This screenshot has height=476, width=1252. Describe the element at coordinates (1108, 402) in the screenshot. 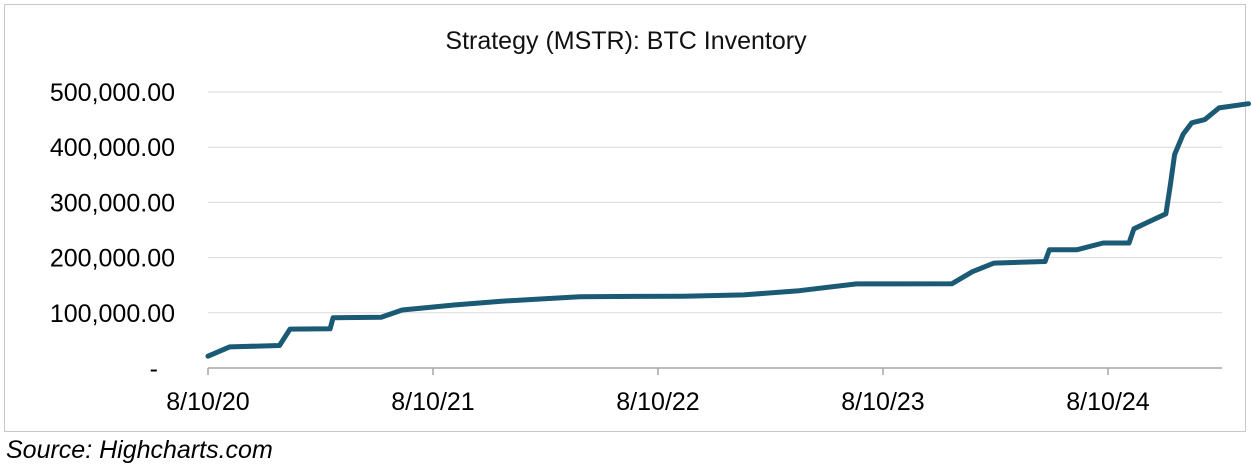

I see `x-tick-label: 8/10/24` at that location.